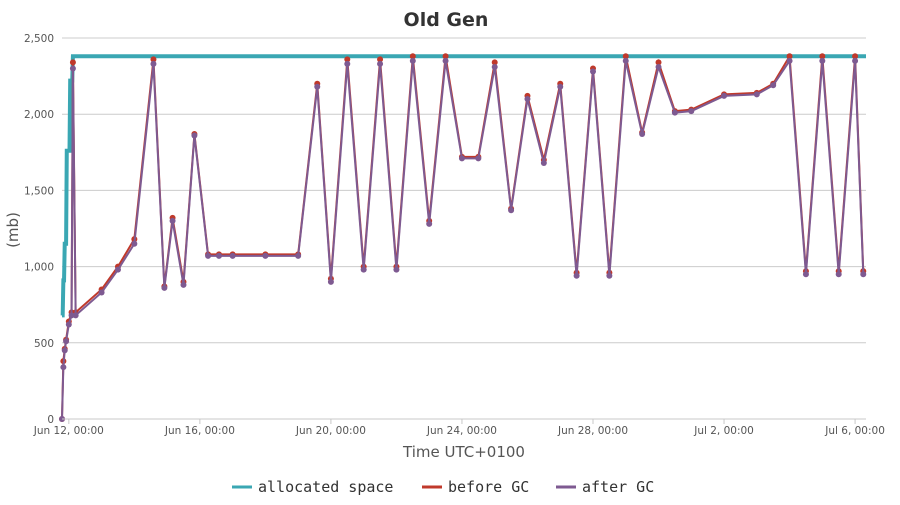 This screenshot has width=900, height=505. Describe the element at coordinates (39, 229) in the screenshot. I see `y-axis-ticks: 0 500 1,000 1,500 2,000 2,500` at that location.